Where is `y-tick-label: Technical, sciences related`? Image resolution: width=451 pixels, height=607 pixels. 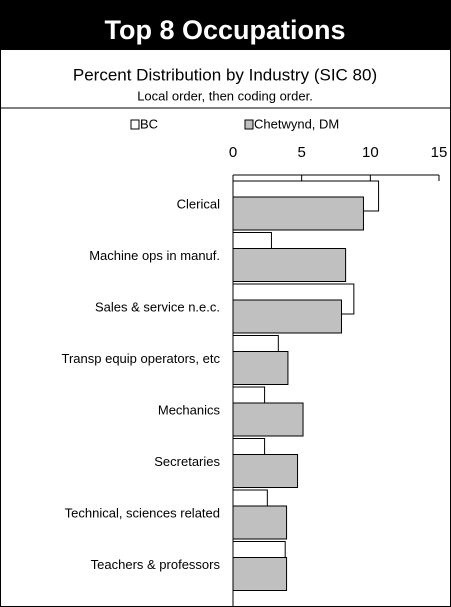
y-tick-label: Technical, sciences related is located at coordinates (142, 512).